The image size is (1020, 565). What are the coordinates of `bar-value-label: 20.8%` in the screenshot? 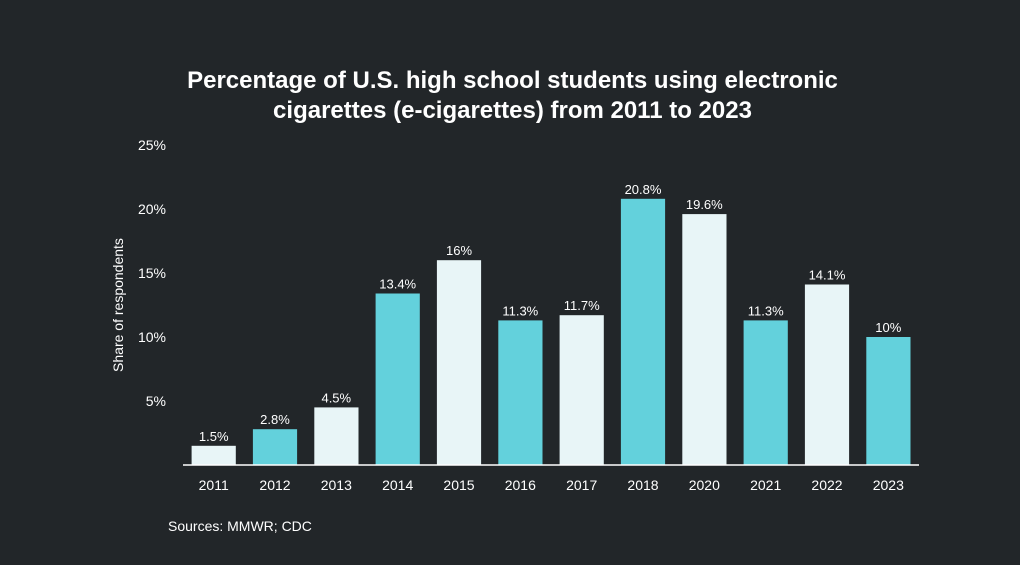 It's located at (643, 189).